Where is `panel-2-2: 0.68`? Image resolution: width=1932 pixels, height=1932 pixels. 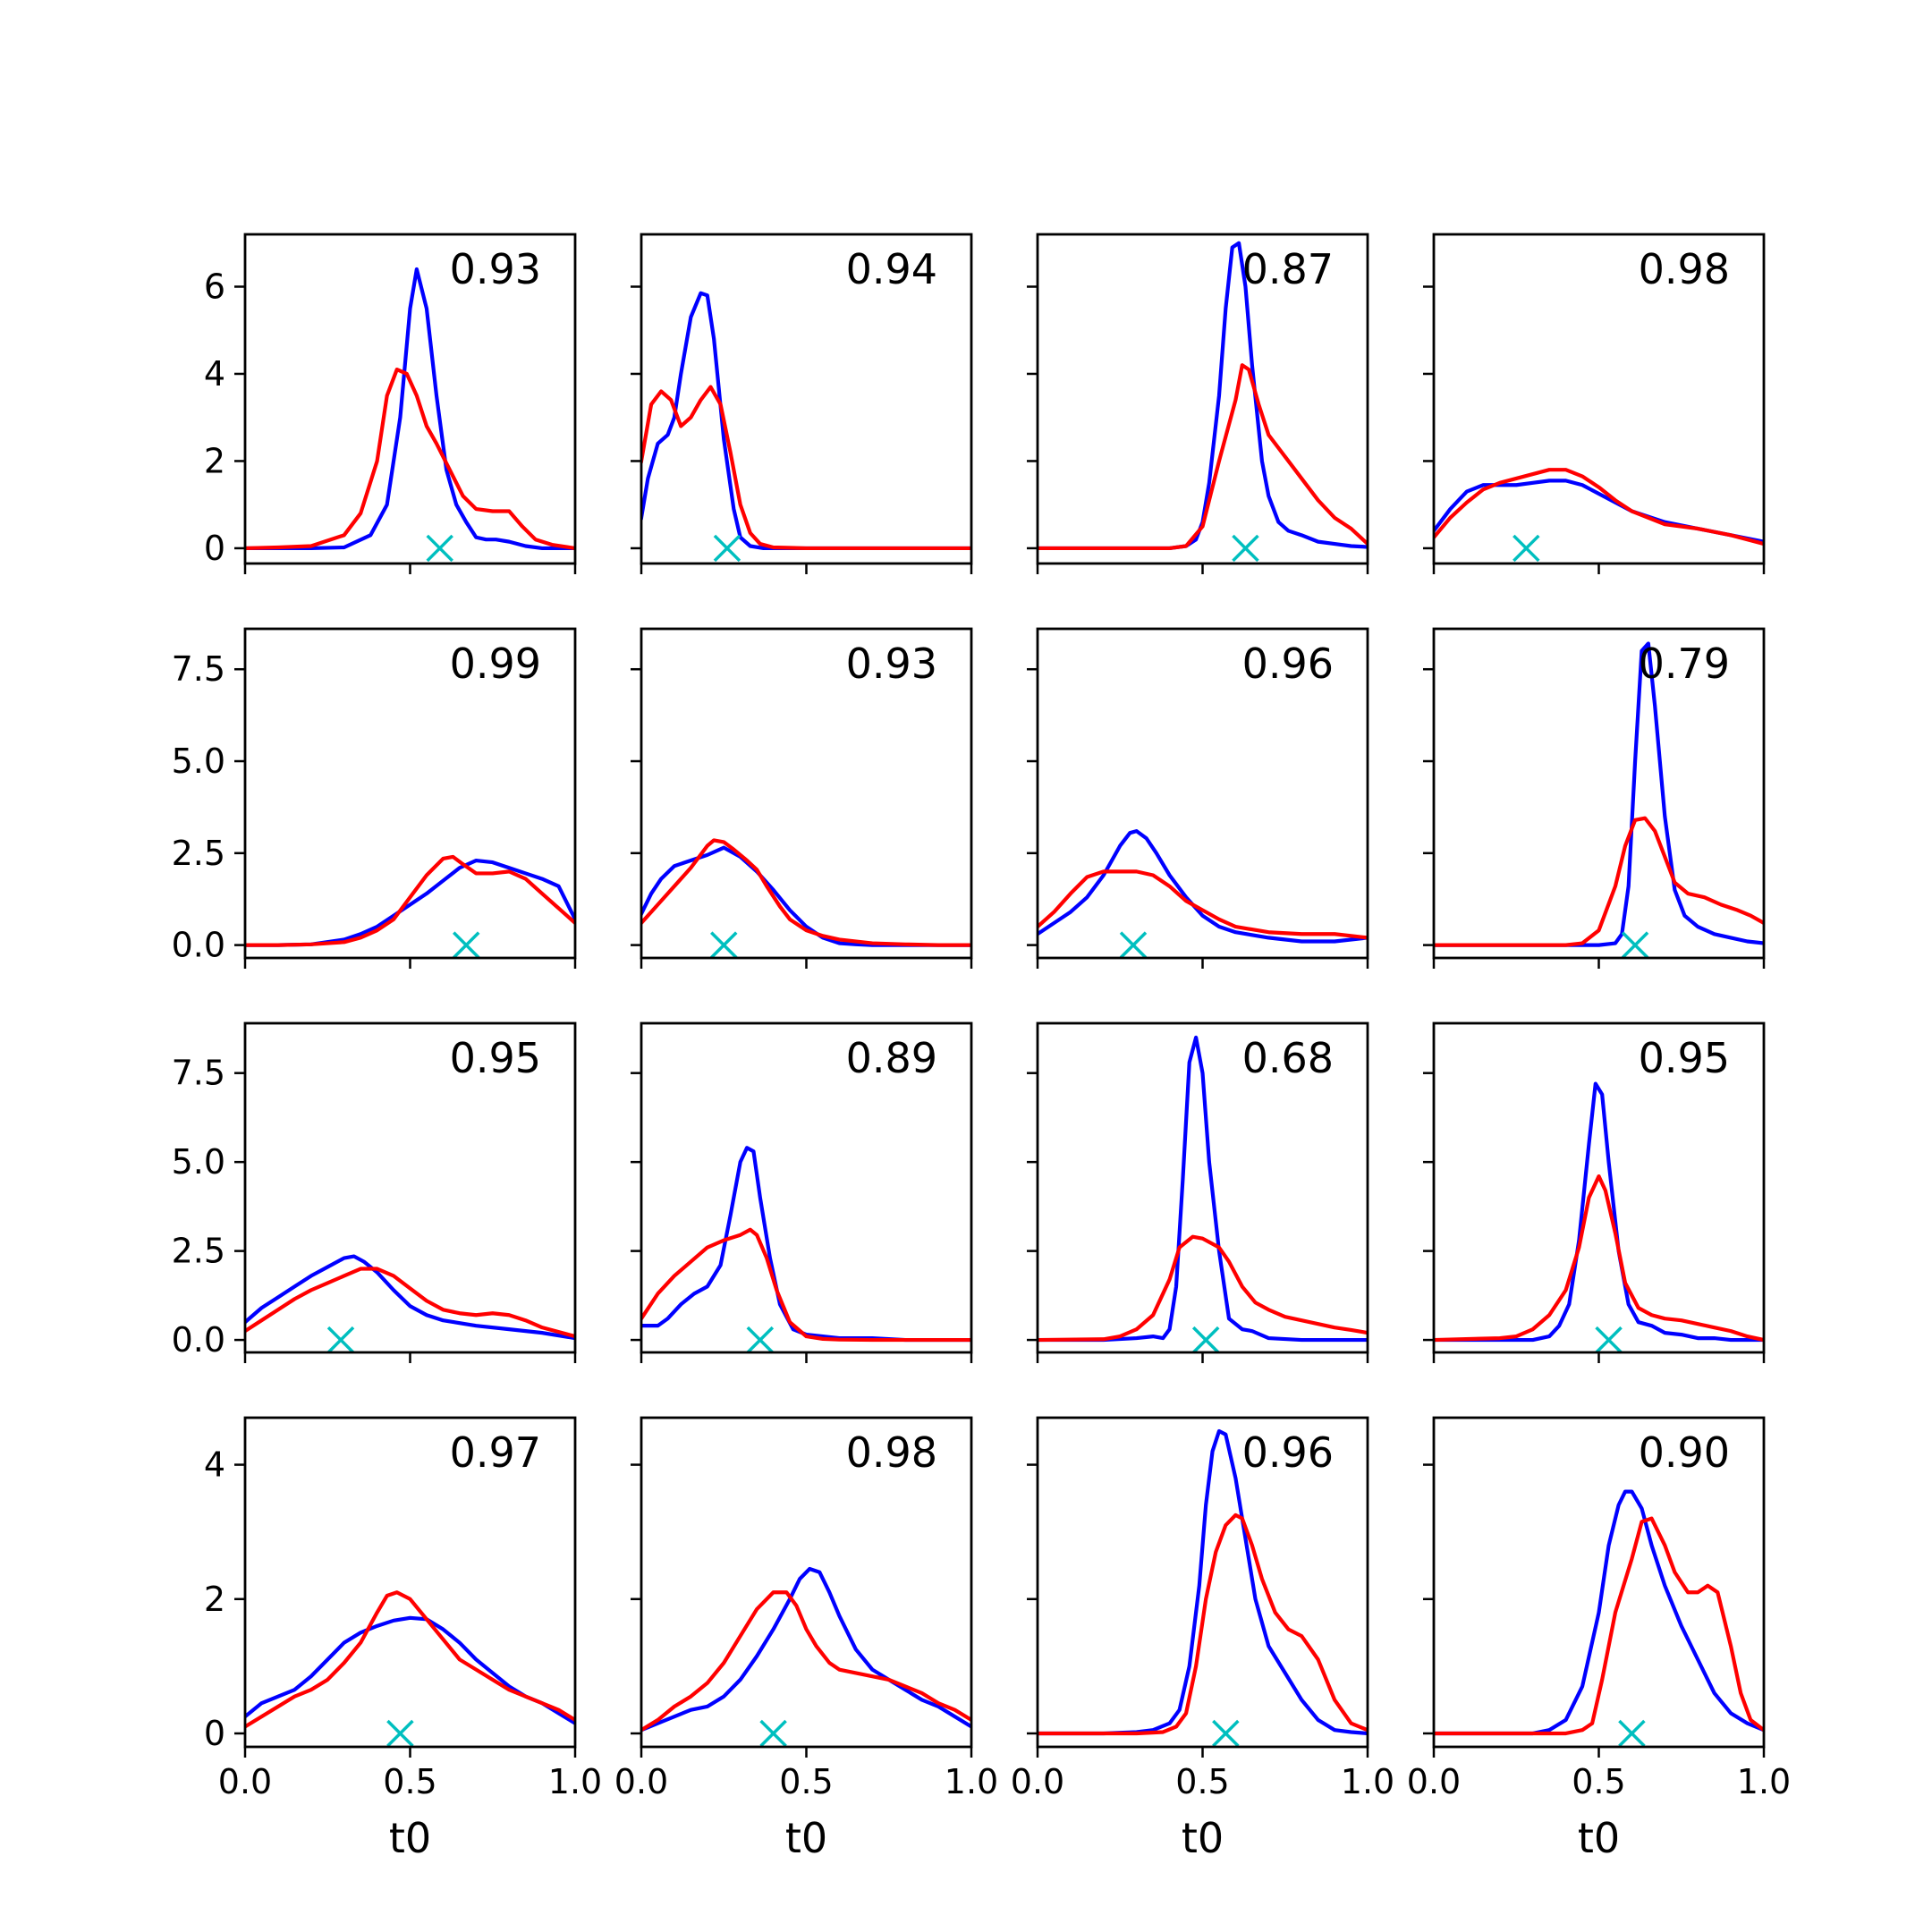
panel-2-2: 0.68 is located at coordinates (1198, 1192).